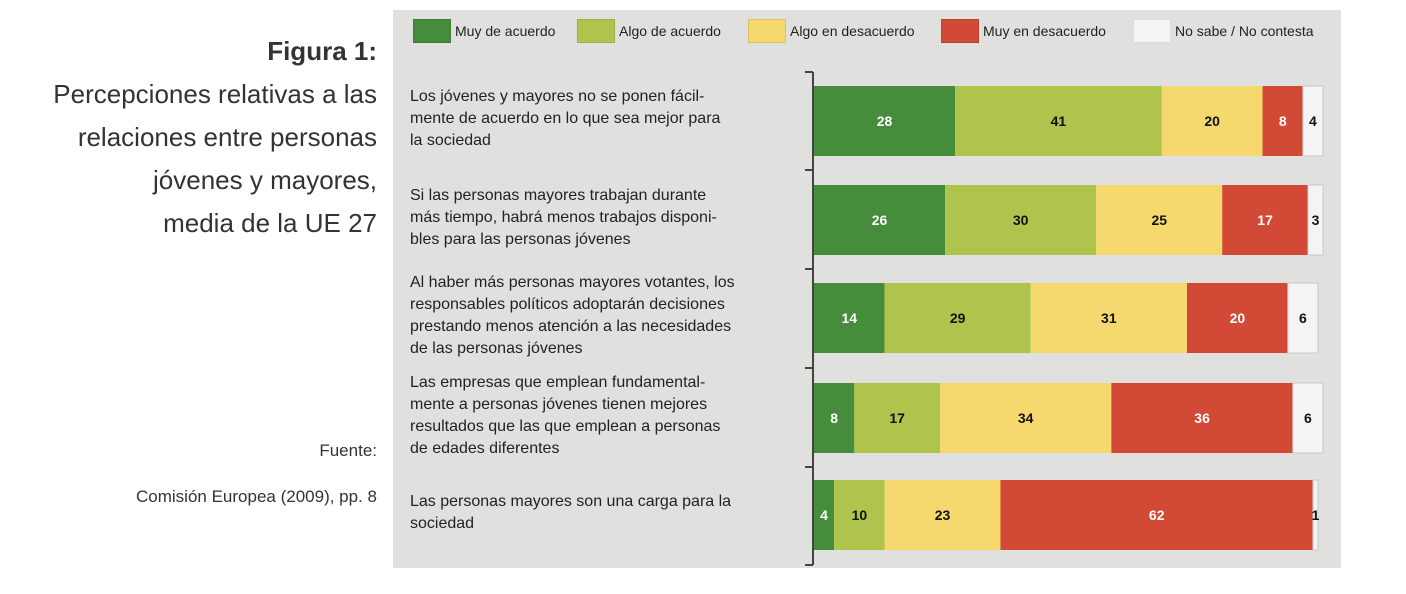  What do you see at coordinates (270, 223) in the screenshot?
I see `title-line: media de la UE 27` at bounding box center [270, 223].